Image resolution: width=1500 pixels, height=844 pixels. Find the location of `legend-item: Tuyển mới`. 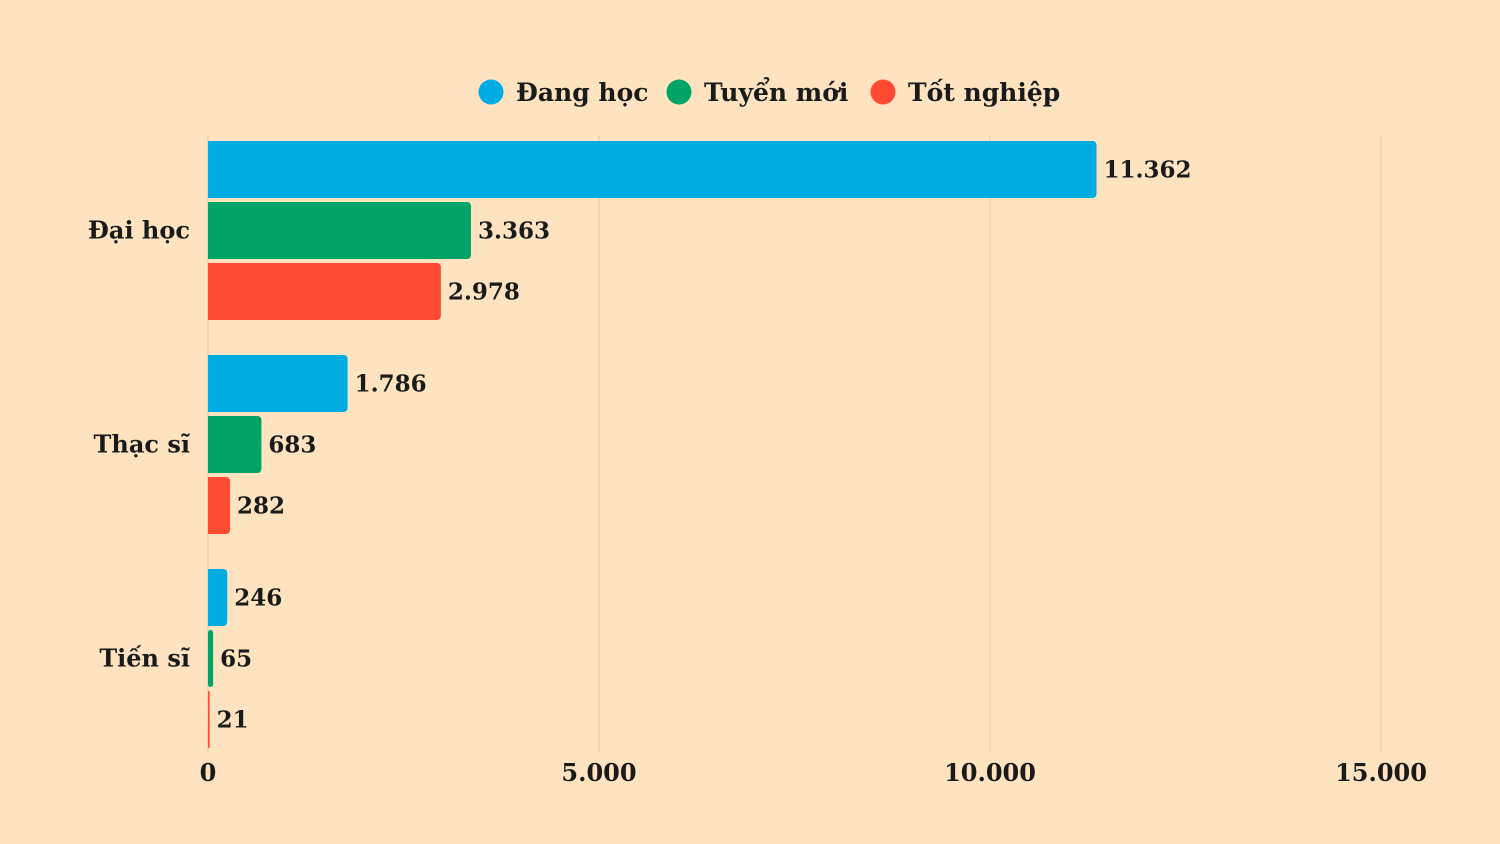

legend-item: Tuyển mới is located at coordinates (757, 92).